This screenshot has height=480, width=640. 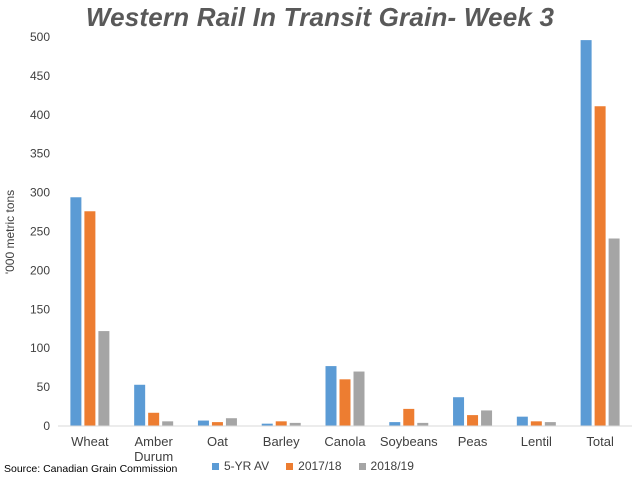 I want to click on y-tick-label: 200, so click(x=40, y=270).